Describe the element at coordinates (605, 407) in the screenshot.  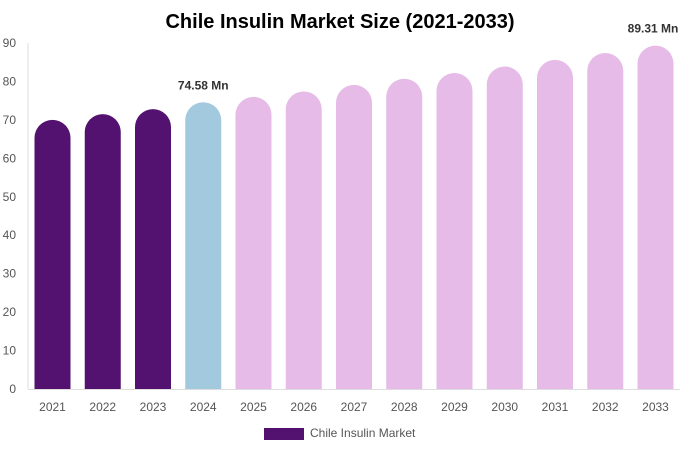
I see `x-tick-label: 2032` at that location.